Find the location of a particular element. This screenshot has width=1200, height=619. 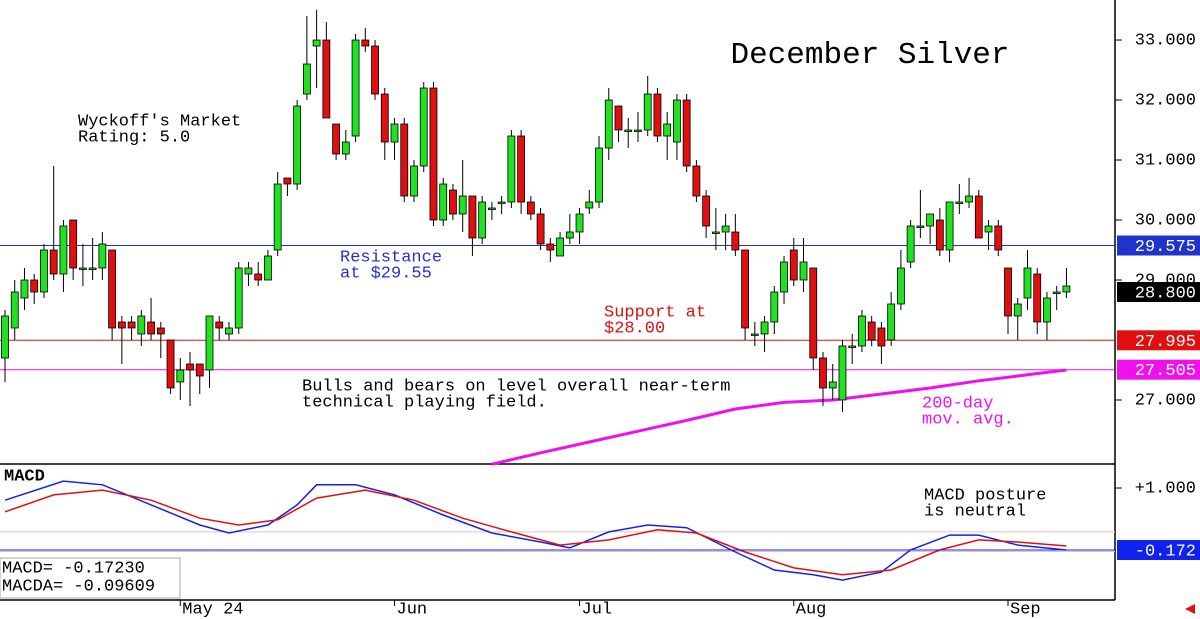

readout: MACD= -0.17230 is located at coordinates (73, 568).